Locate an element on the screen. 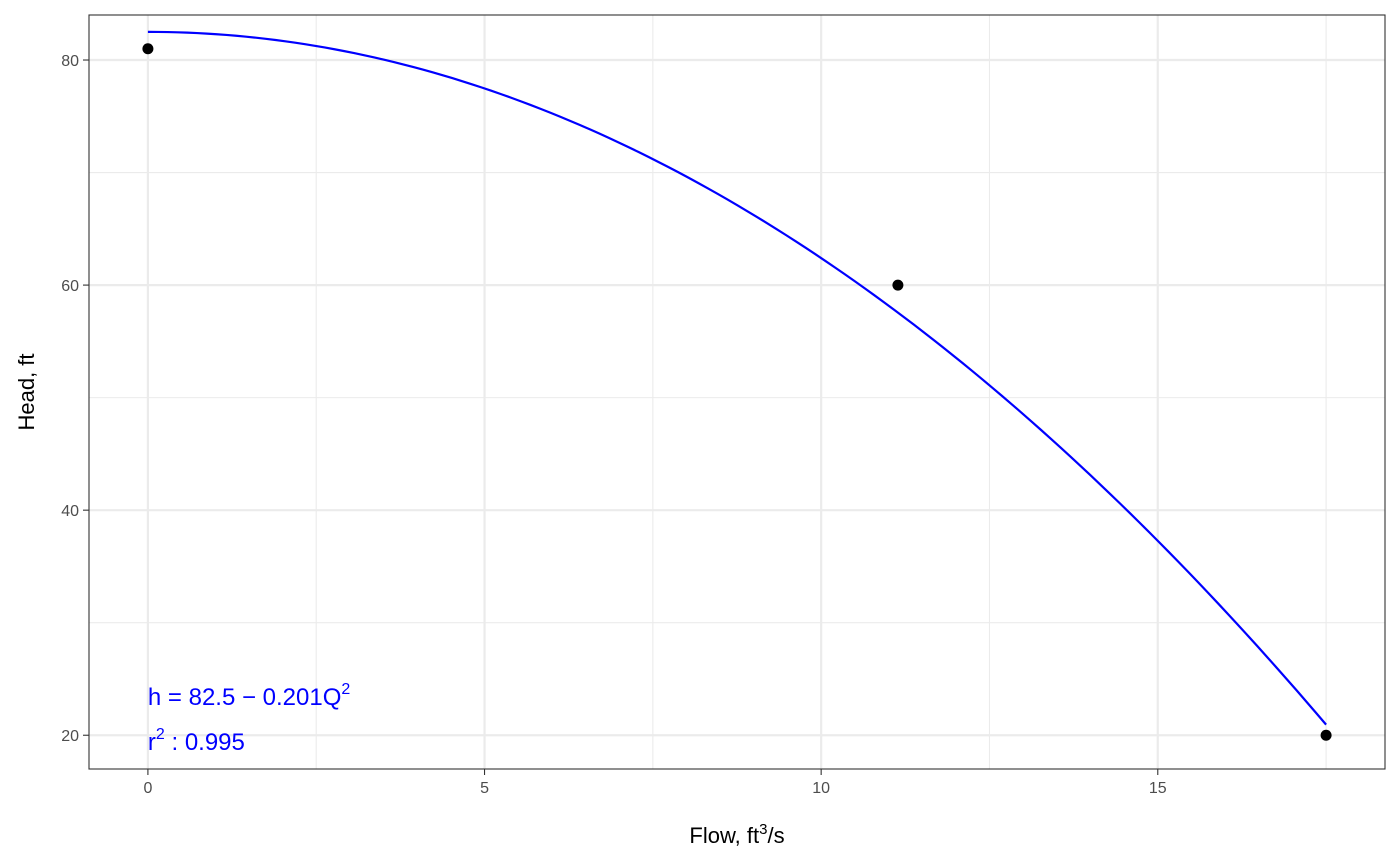 The height and width of the screenshot is (866, 1400). x-axis-ticks: 0 5 10 15 is located at coordinates (655, 783).